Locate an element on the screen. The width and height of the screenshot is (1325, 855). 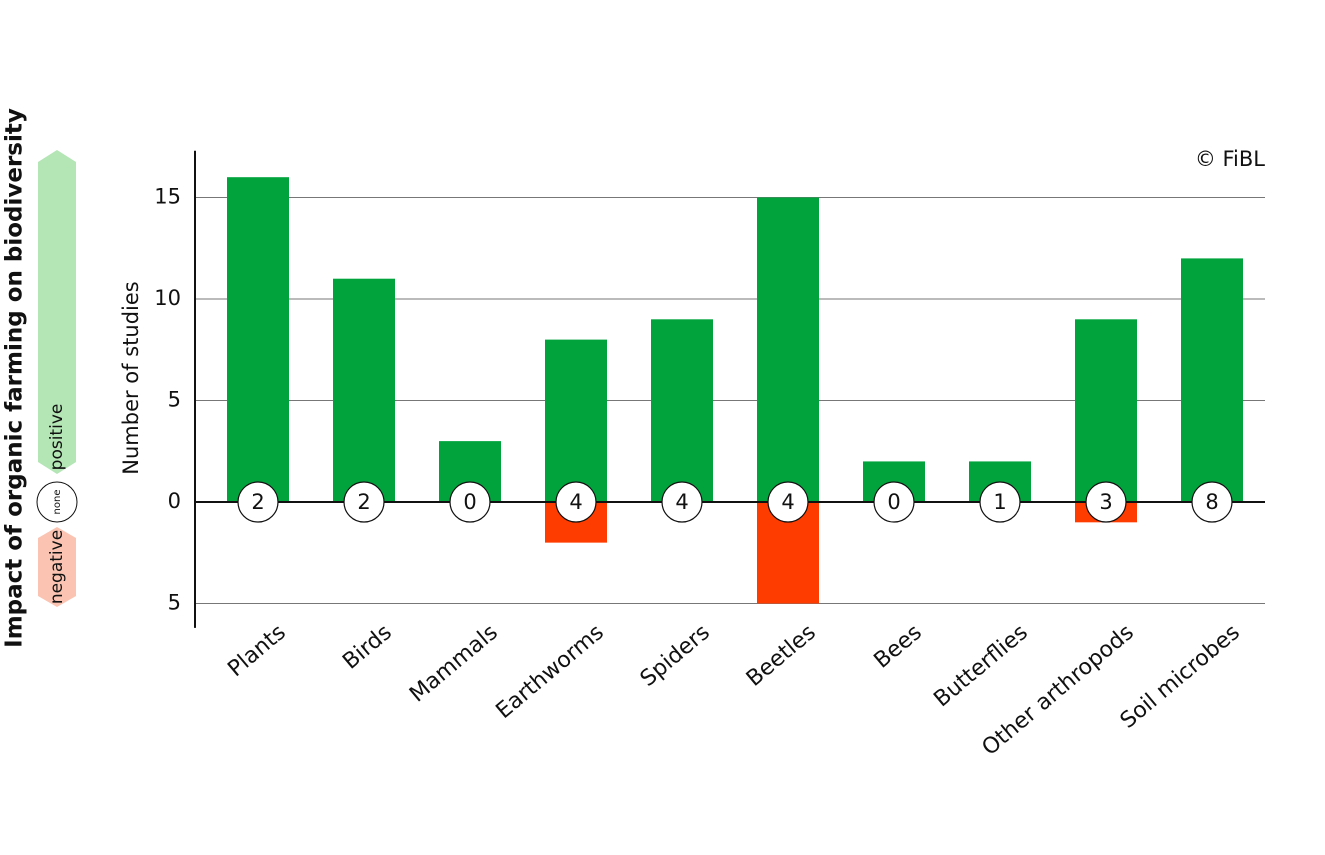
legend-negative: negative is located at coordinates (57, 567).